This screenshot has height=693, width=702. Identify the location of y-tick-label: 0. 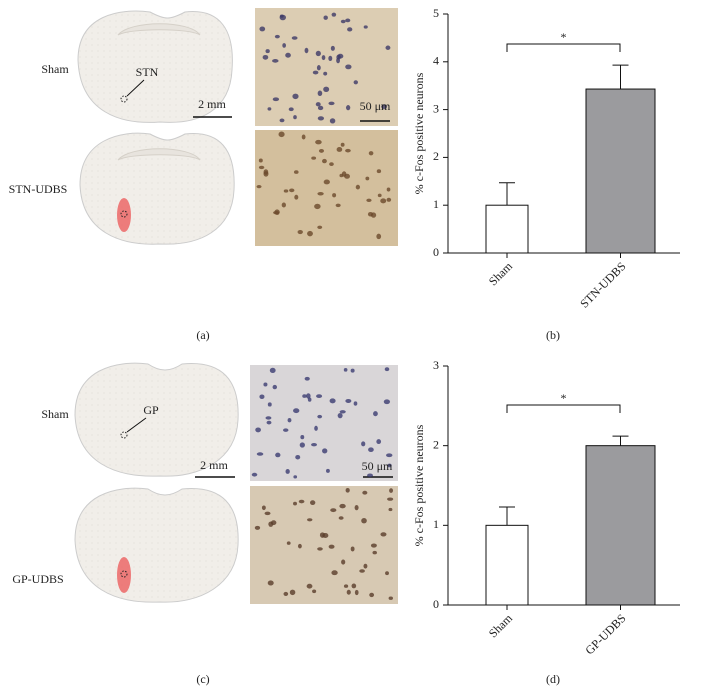
(436, 604).